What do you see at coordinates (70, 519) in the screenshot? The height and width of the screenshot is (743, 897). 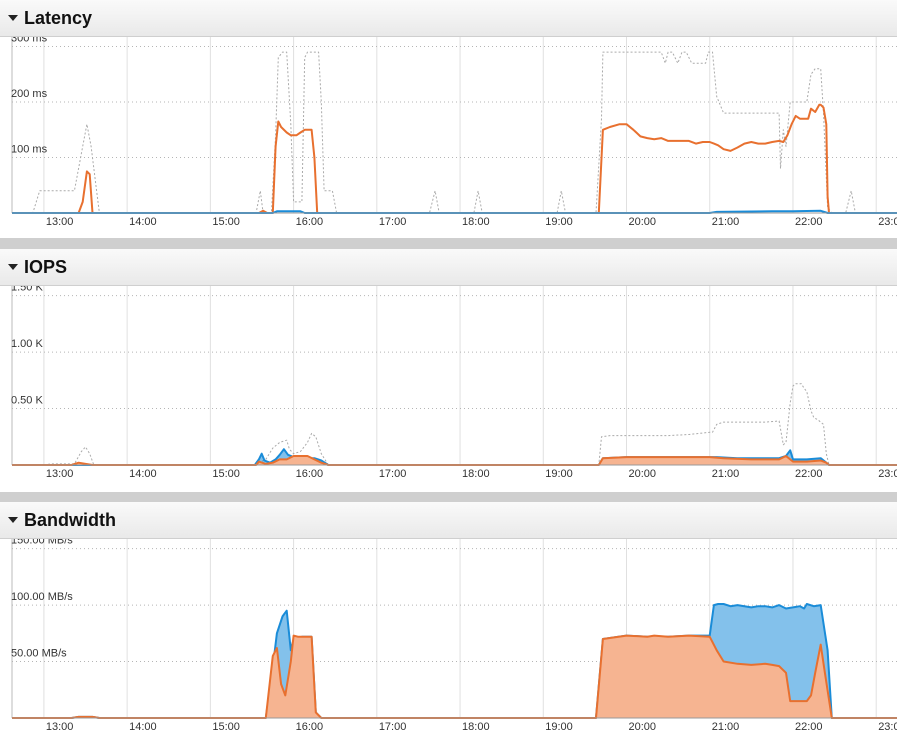 I see `bandwidth-panel-title: Bandwidth` at bounding box center [70, 519].